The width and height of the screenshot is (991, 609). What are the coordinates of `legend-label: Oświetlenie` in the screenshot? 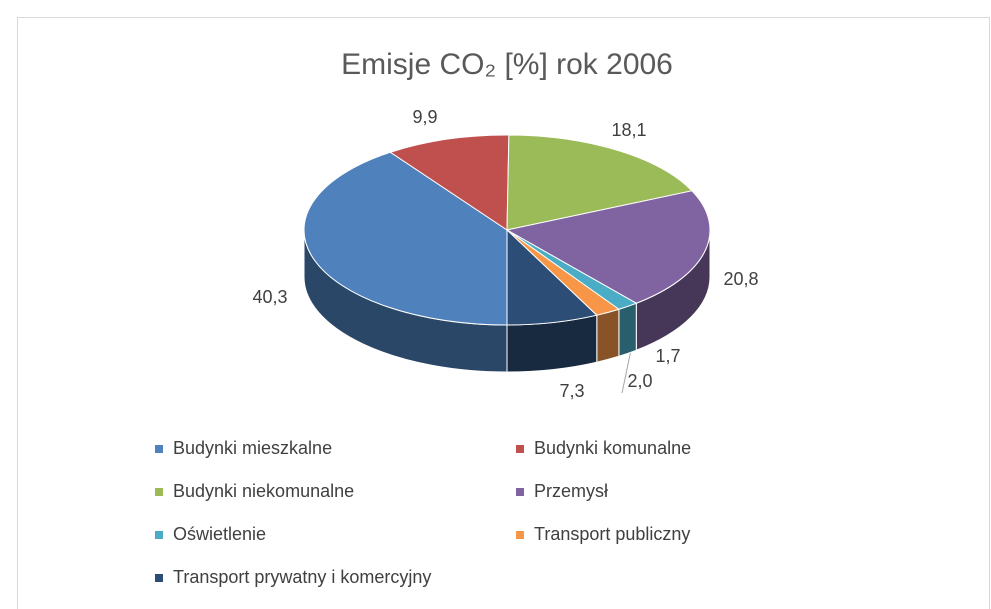 It's located at (219, 534).